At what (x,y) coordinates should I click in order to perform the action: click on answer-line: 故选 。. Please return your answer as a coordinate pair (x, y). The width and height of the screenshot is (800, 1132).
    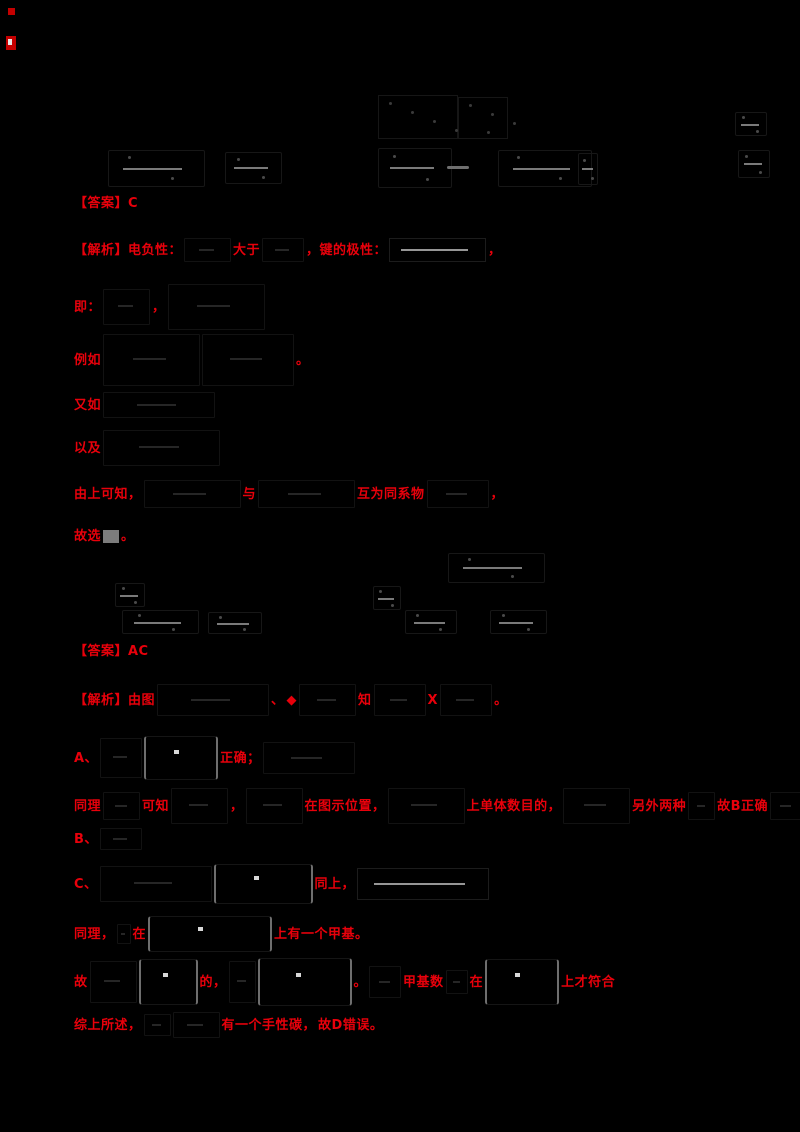
    Looking at the image, I should click on (104, 536).